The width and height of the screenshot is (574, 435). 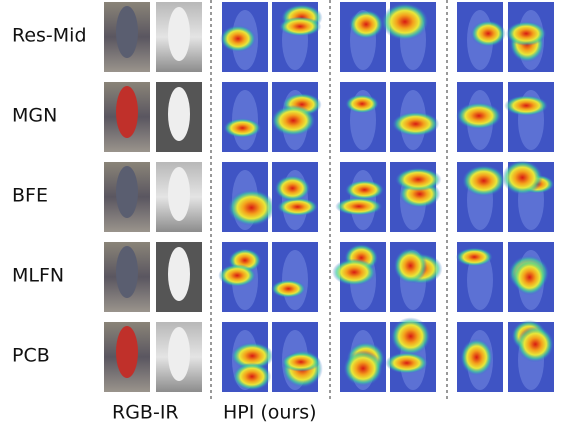 What do you see at coordinates (30, 196) in the screenshot?
I see `row-label: BFE` at bounding box center [30, 196].